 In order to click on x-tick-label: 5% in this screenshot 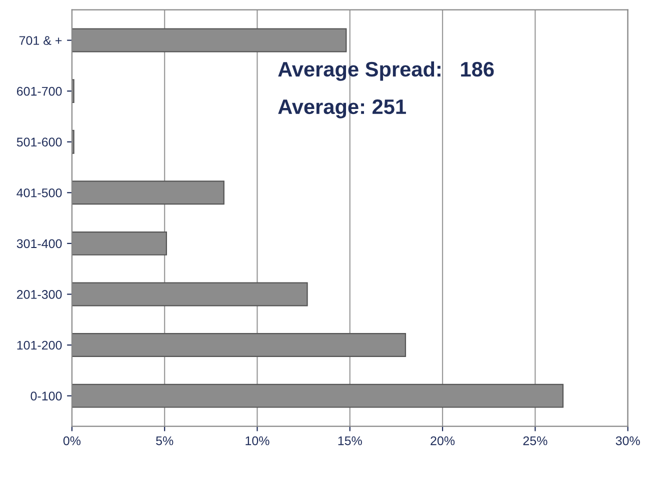, I will do `click(165, 441)`.